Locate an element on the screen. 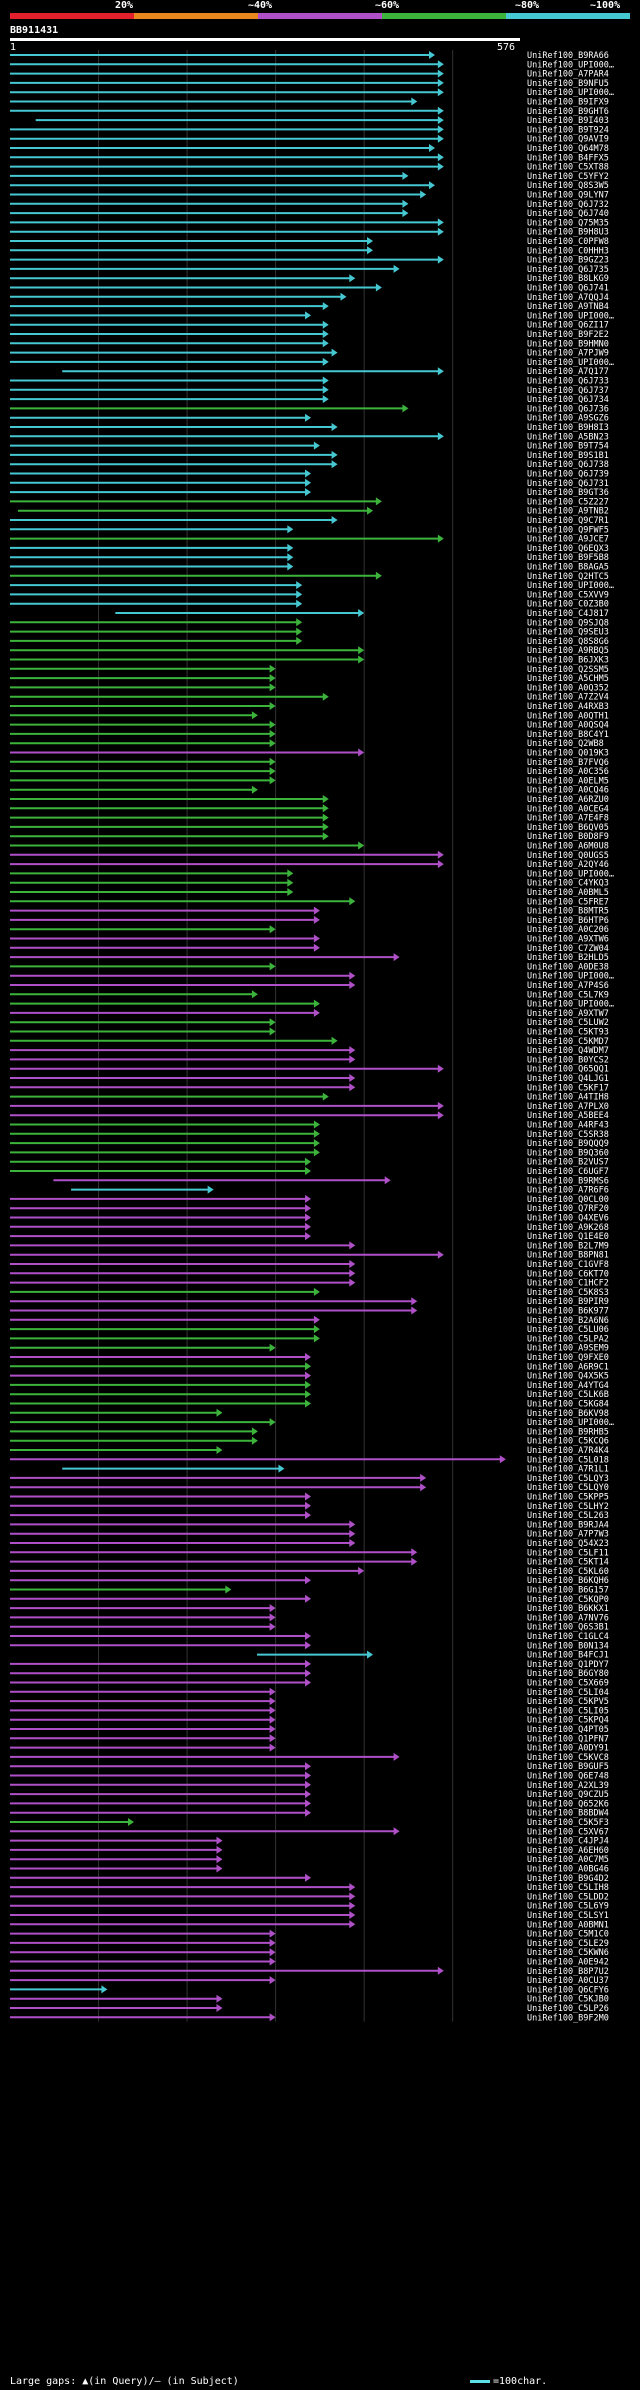 This screenshot has width=640, height=2390. hit-label: UniRef100_A4TIH8 is located at coordinates (568, 1098).